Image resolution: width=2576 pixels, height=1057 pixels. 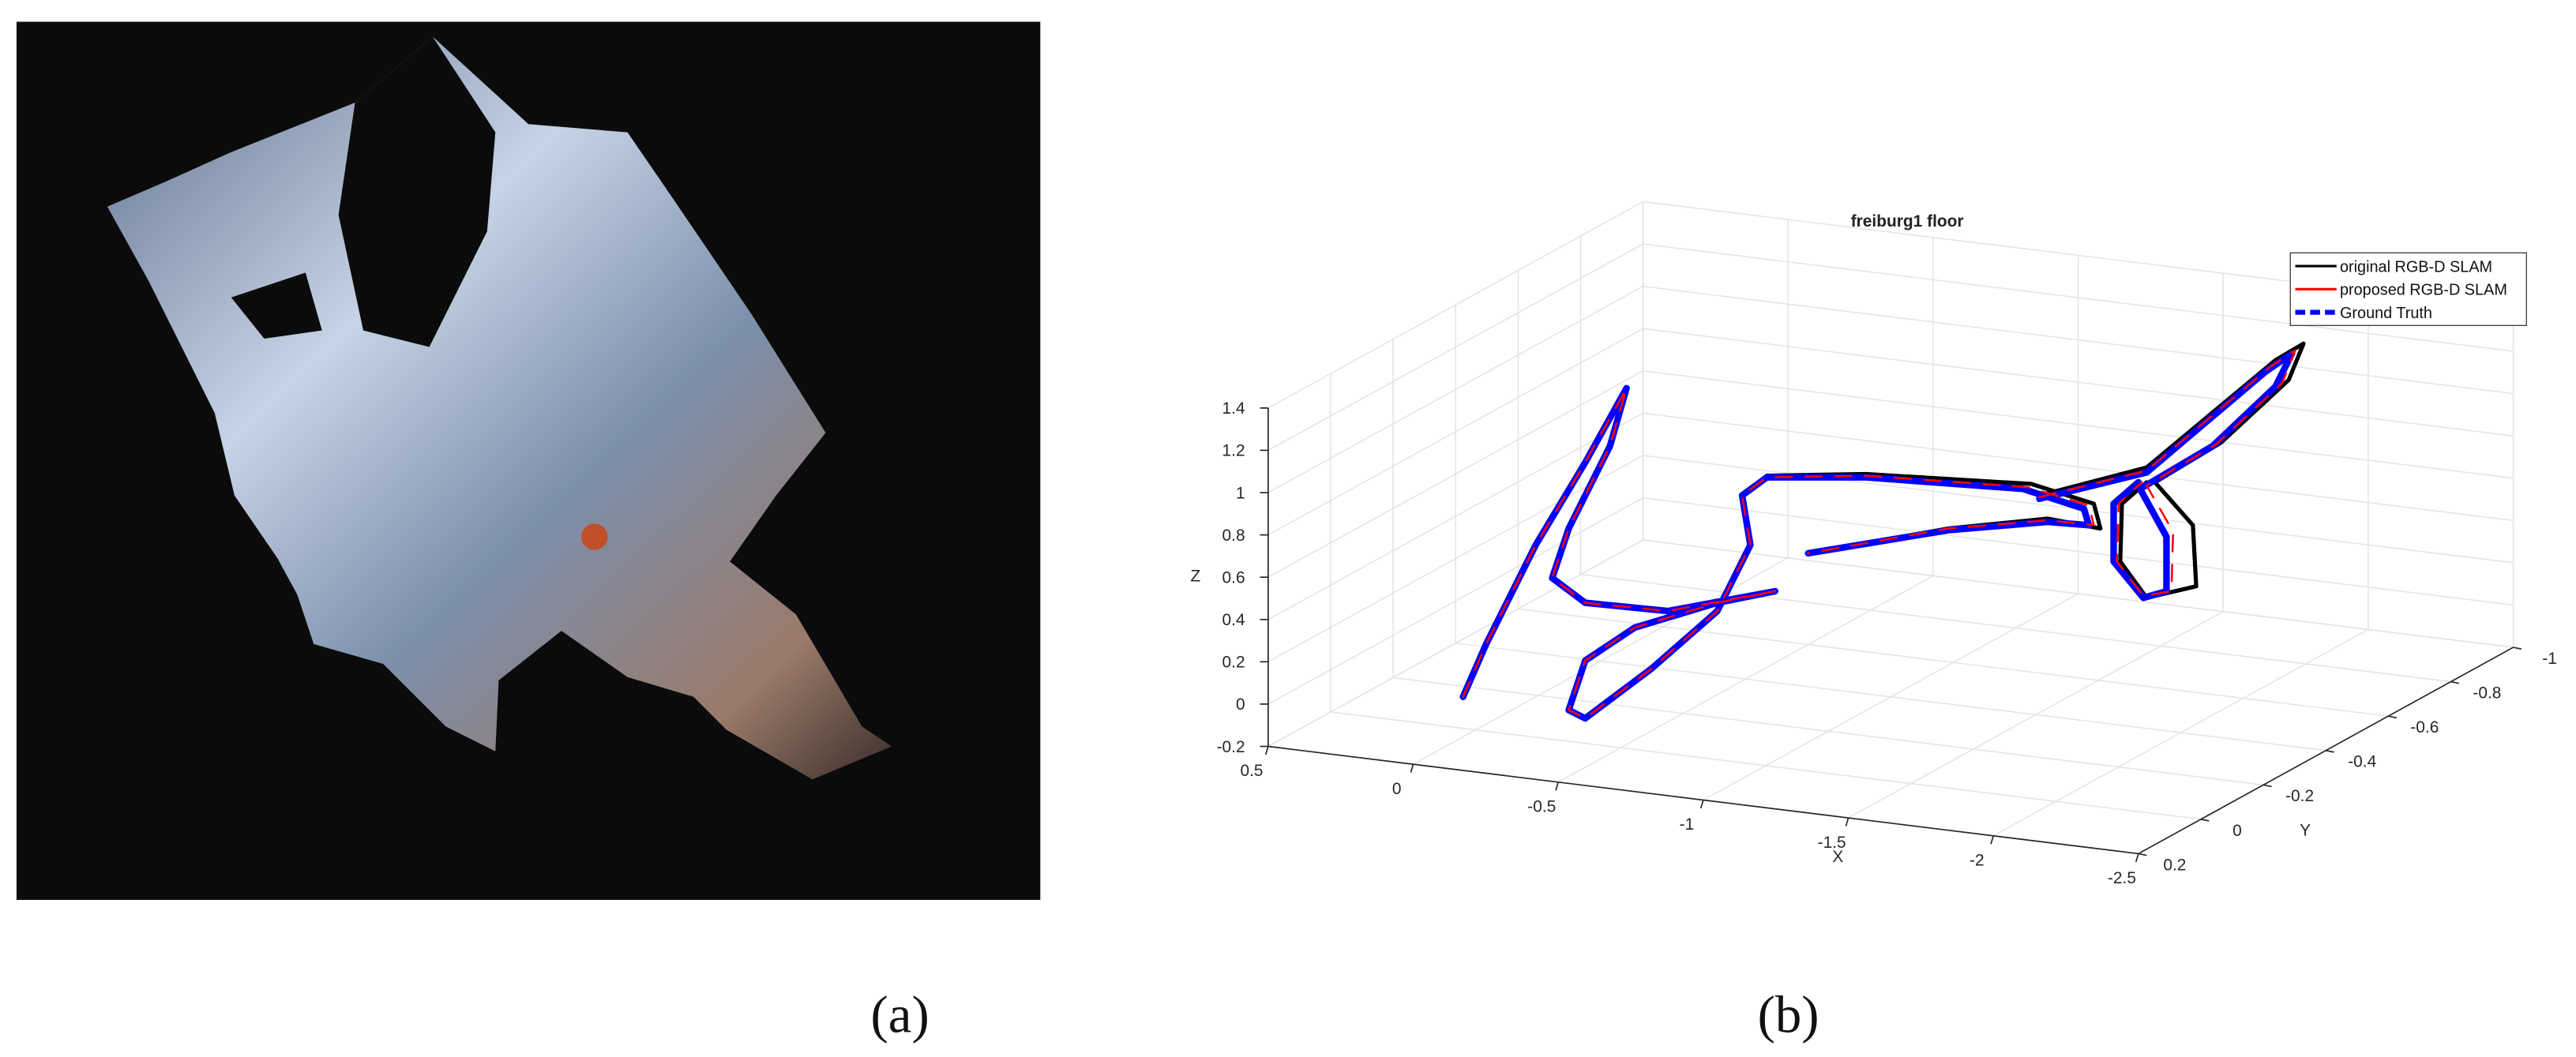 I want to click on y-tick-label: -0.8, so click(x=2487, y=693).